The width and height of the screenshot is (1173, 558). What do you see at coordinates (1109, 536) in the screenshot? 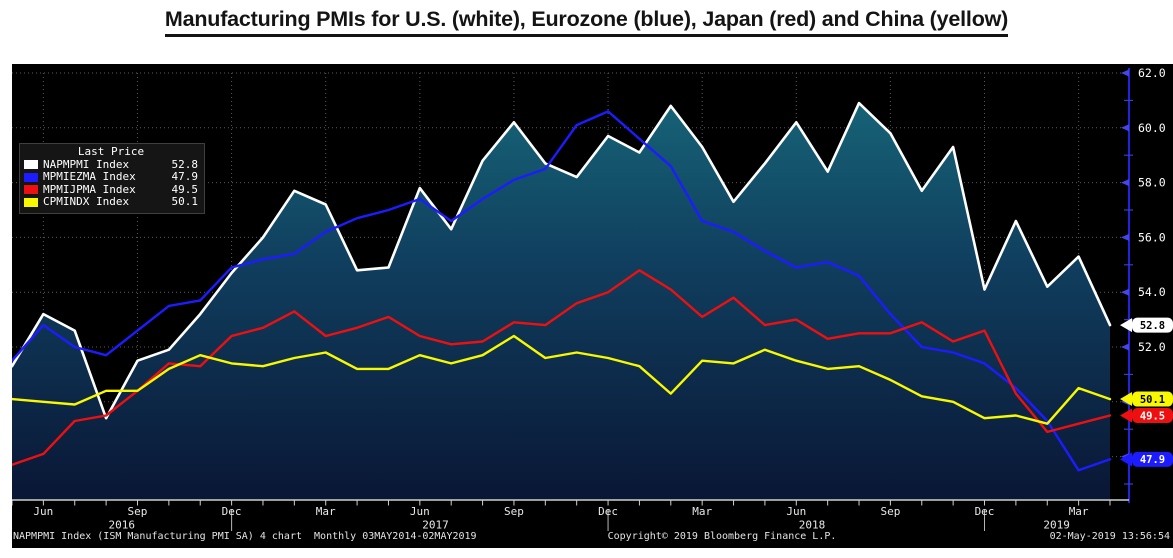
I see `timestamp: 02-May-2019 13:56:54` at bounding box center [1109, 536].